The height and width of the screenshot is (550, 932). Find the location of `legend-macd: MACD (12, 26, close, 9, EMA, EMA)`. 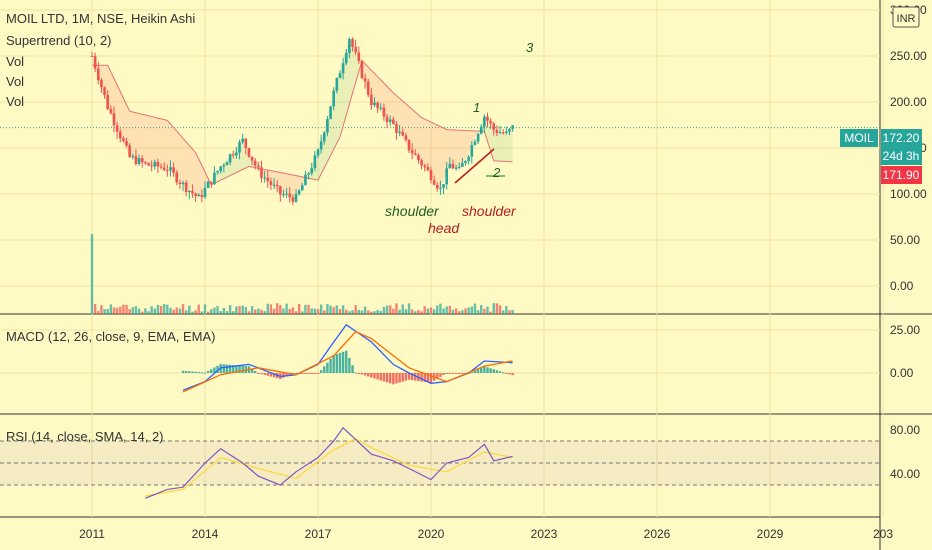

legend-macd: MACD (12, 26, close, 9, EMA, EMA) is located at coordinates (111, 336).